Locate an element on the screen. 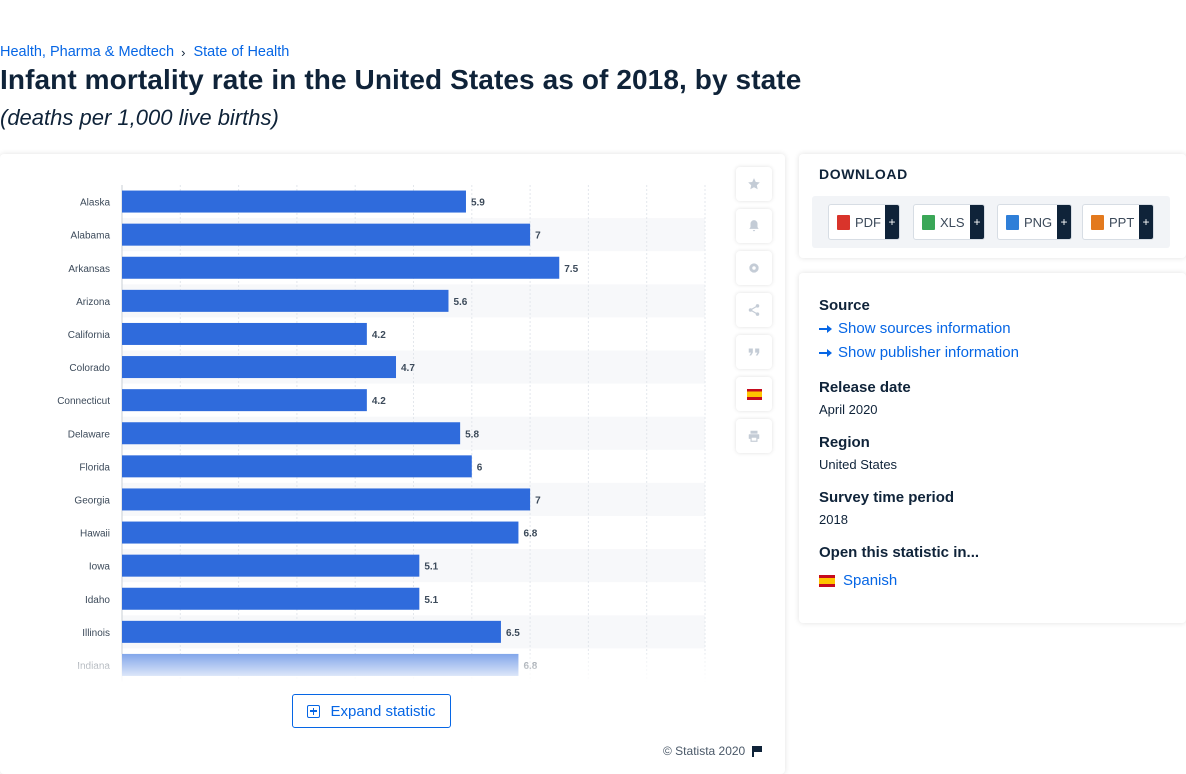  print-button is located at coordinates (754, 436).